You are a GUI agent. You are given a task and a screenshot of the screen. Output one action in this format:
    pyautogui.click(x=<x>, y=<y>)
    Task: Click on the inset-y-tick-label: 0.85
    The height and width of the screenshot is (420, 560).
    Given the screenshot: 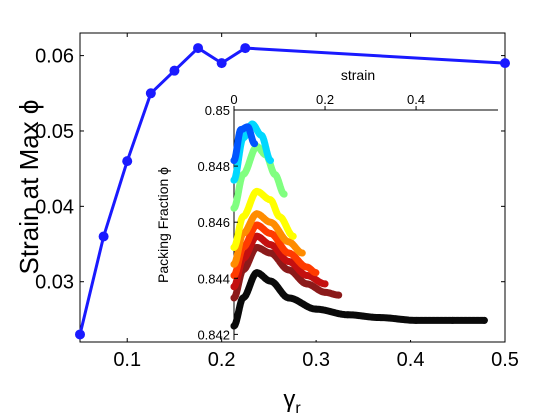 What is the action you would take?
    pyautogui.click(x=217, y=110)
    